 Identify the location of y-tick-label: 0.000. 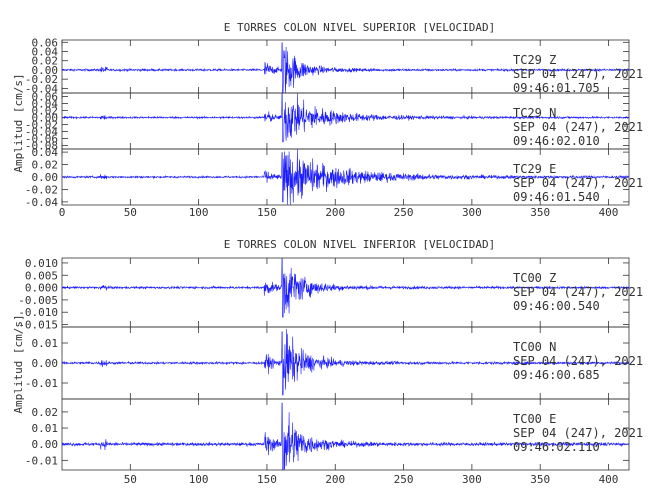
(41, 288).